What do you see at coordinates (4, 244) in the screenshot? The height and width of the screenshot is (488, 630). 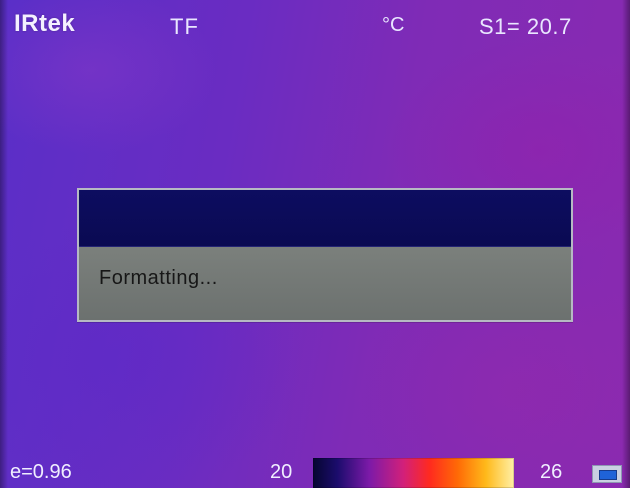 I see `screen-edge-left` at bounding box center [4, 244].